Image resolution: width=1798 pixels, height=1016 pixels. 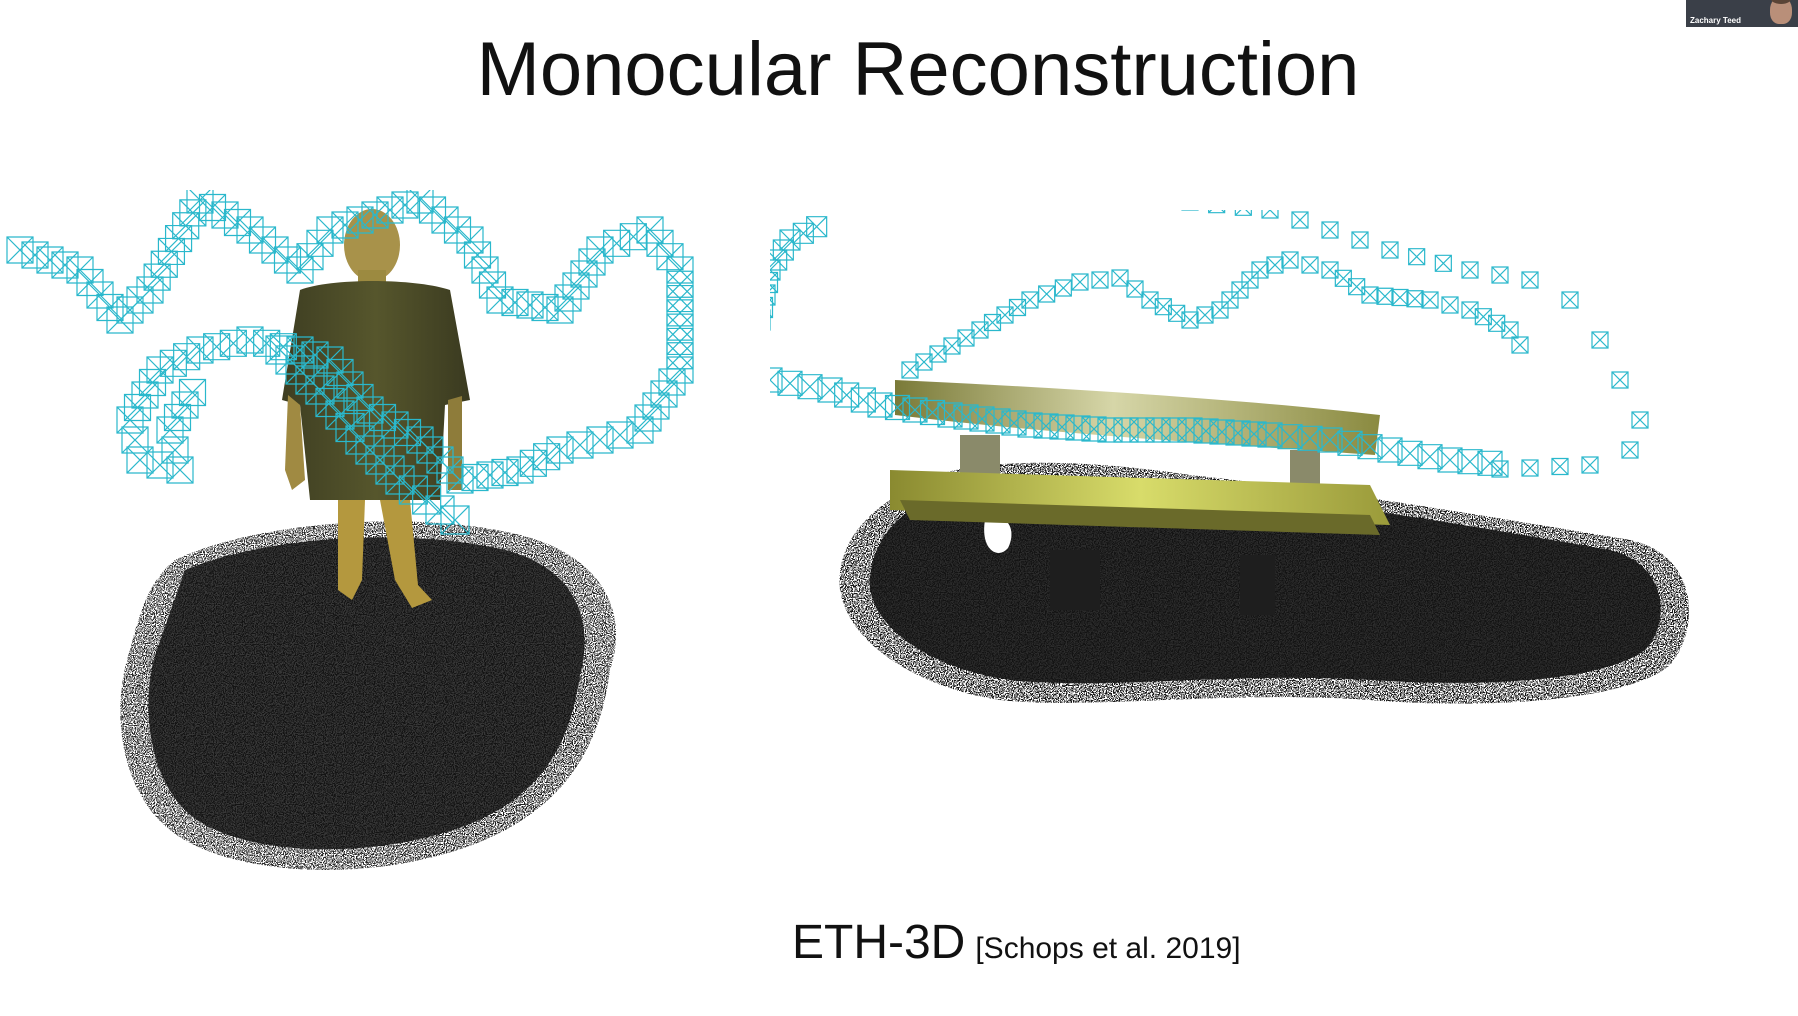 I want to click on participant-video-tile: Zachary Teed, so click(x=1742, y=13).